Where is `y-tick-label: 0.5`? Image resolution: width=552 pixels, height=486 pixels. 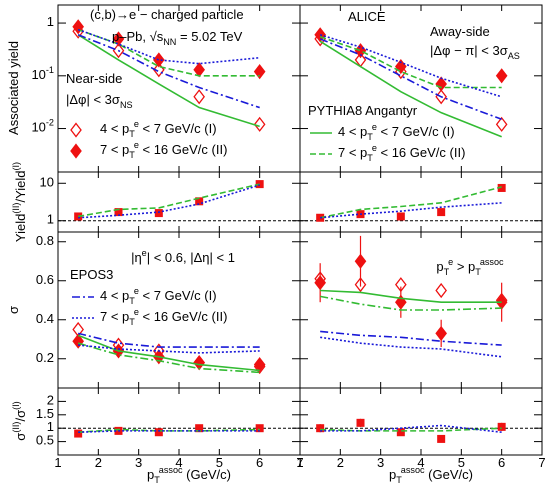
y-tick-label: 0.5 is located at coordinates (45, 440).